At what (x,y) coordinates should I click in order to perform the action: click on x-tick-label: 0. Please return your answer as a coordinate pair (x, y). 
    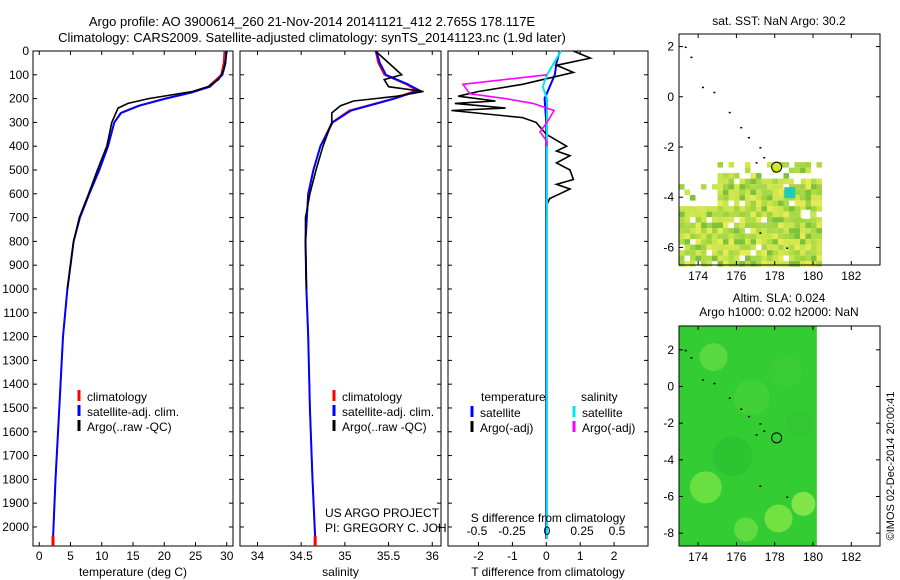
    Looking at the image, I should click on (546, 556).